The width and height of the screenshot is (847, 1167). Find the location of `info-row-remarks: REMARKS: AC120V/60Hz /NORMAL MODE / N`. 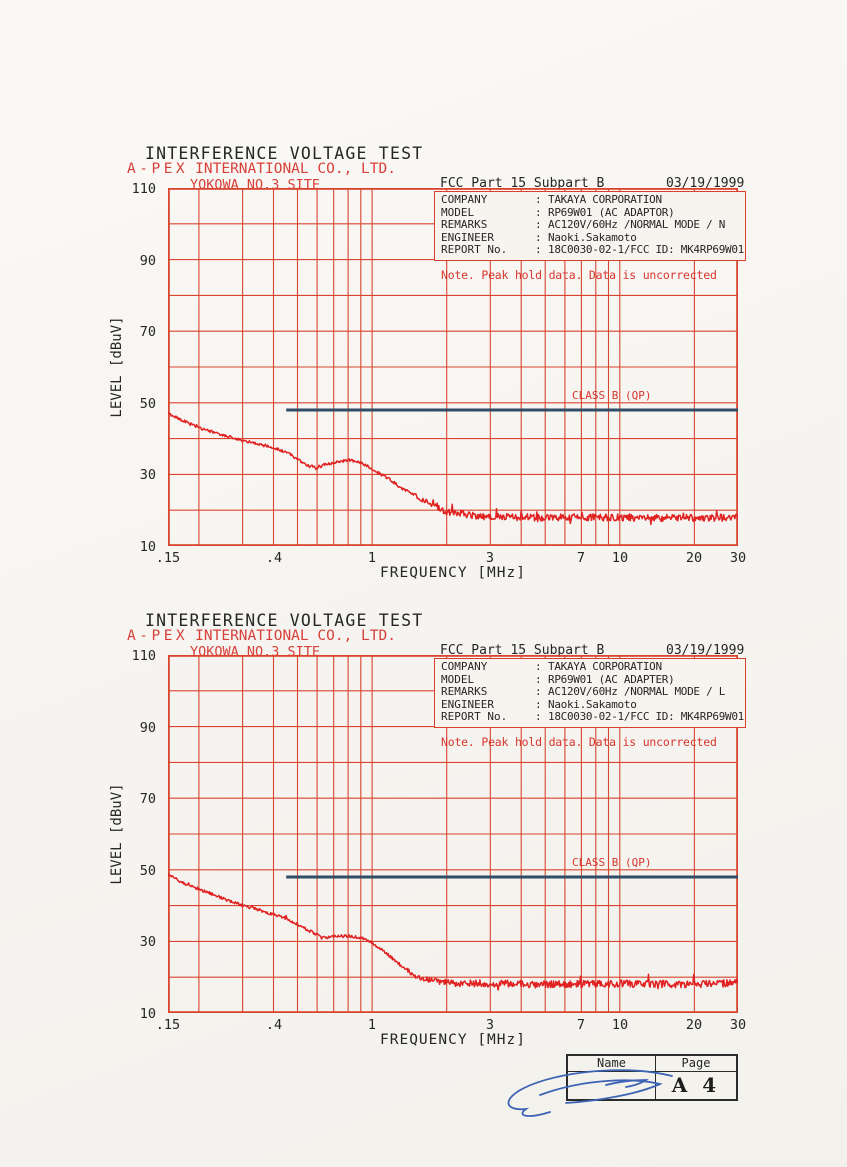

info-row-remarks: REMARKS: AC120V/60Hz /NORMAL MODE / N is located at coordinates (583, 225).